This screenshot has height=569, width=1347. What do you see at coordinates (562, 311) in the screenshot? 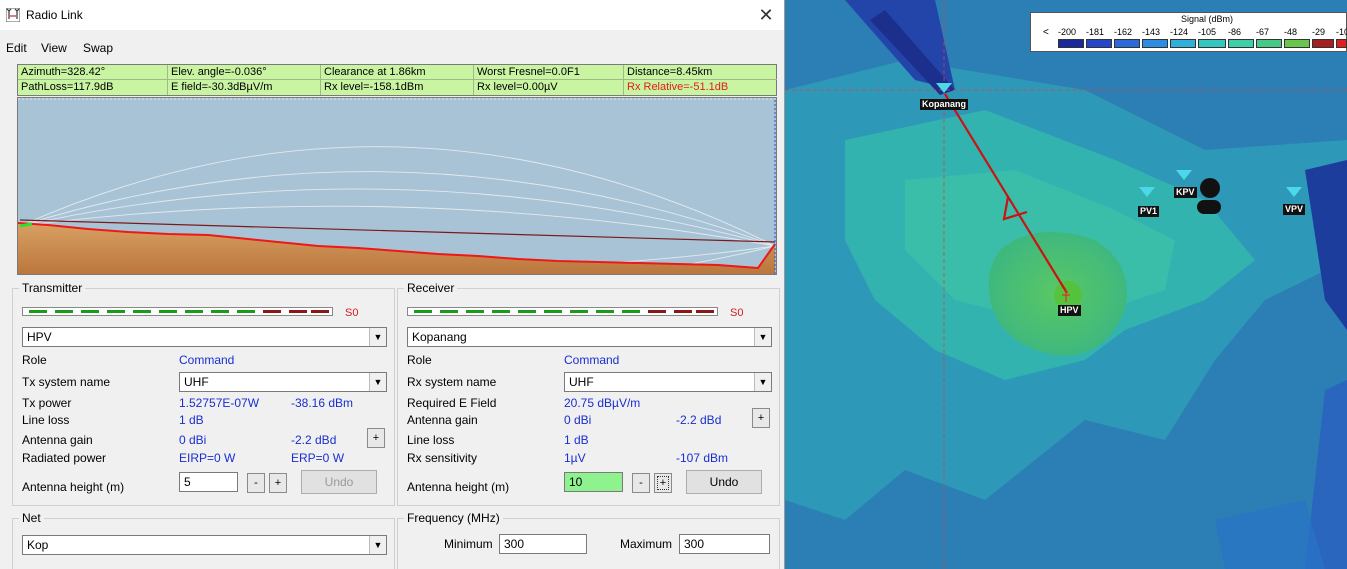
I see `rx-signal-meter` at bounding box center [562, 311].